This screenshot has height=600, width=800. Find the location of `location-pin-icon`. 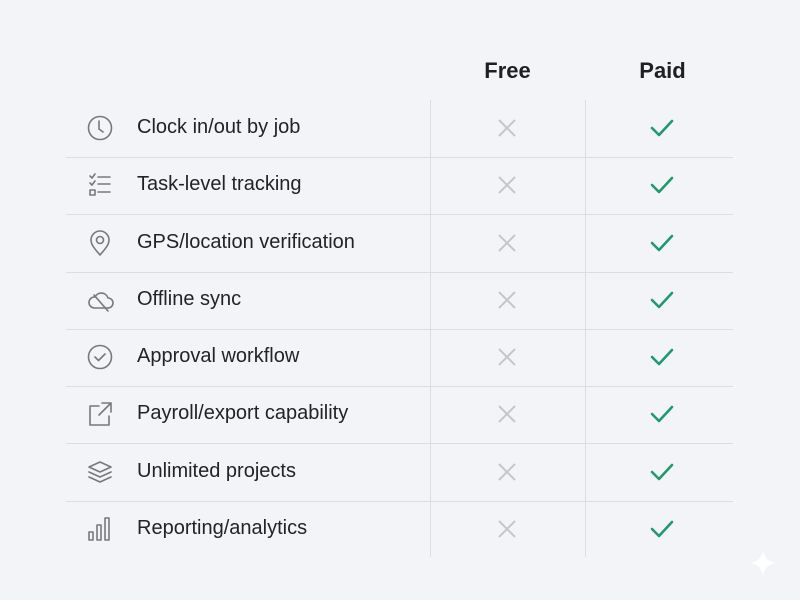

location-pin-icon is located at coordinates (100, 243).